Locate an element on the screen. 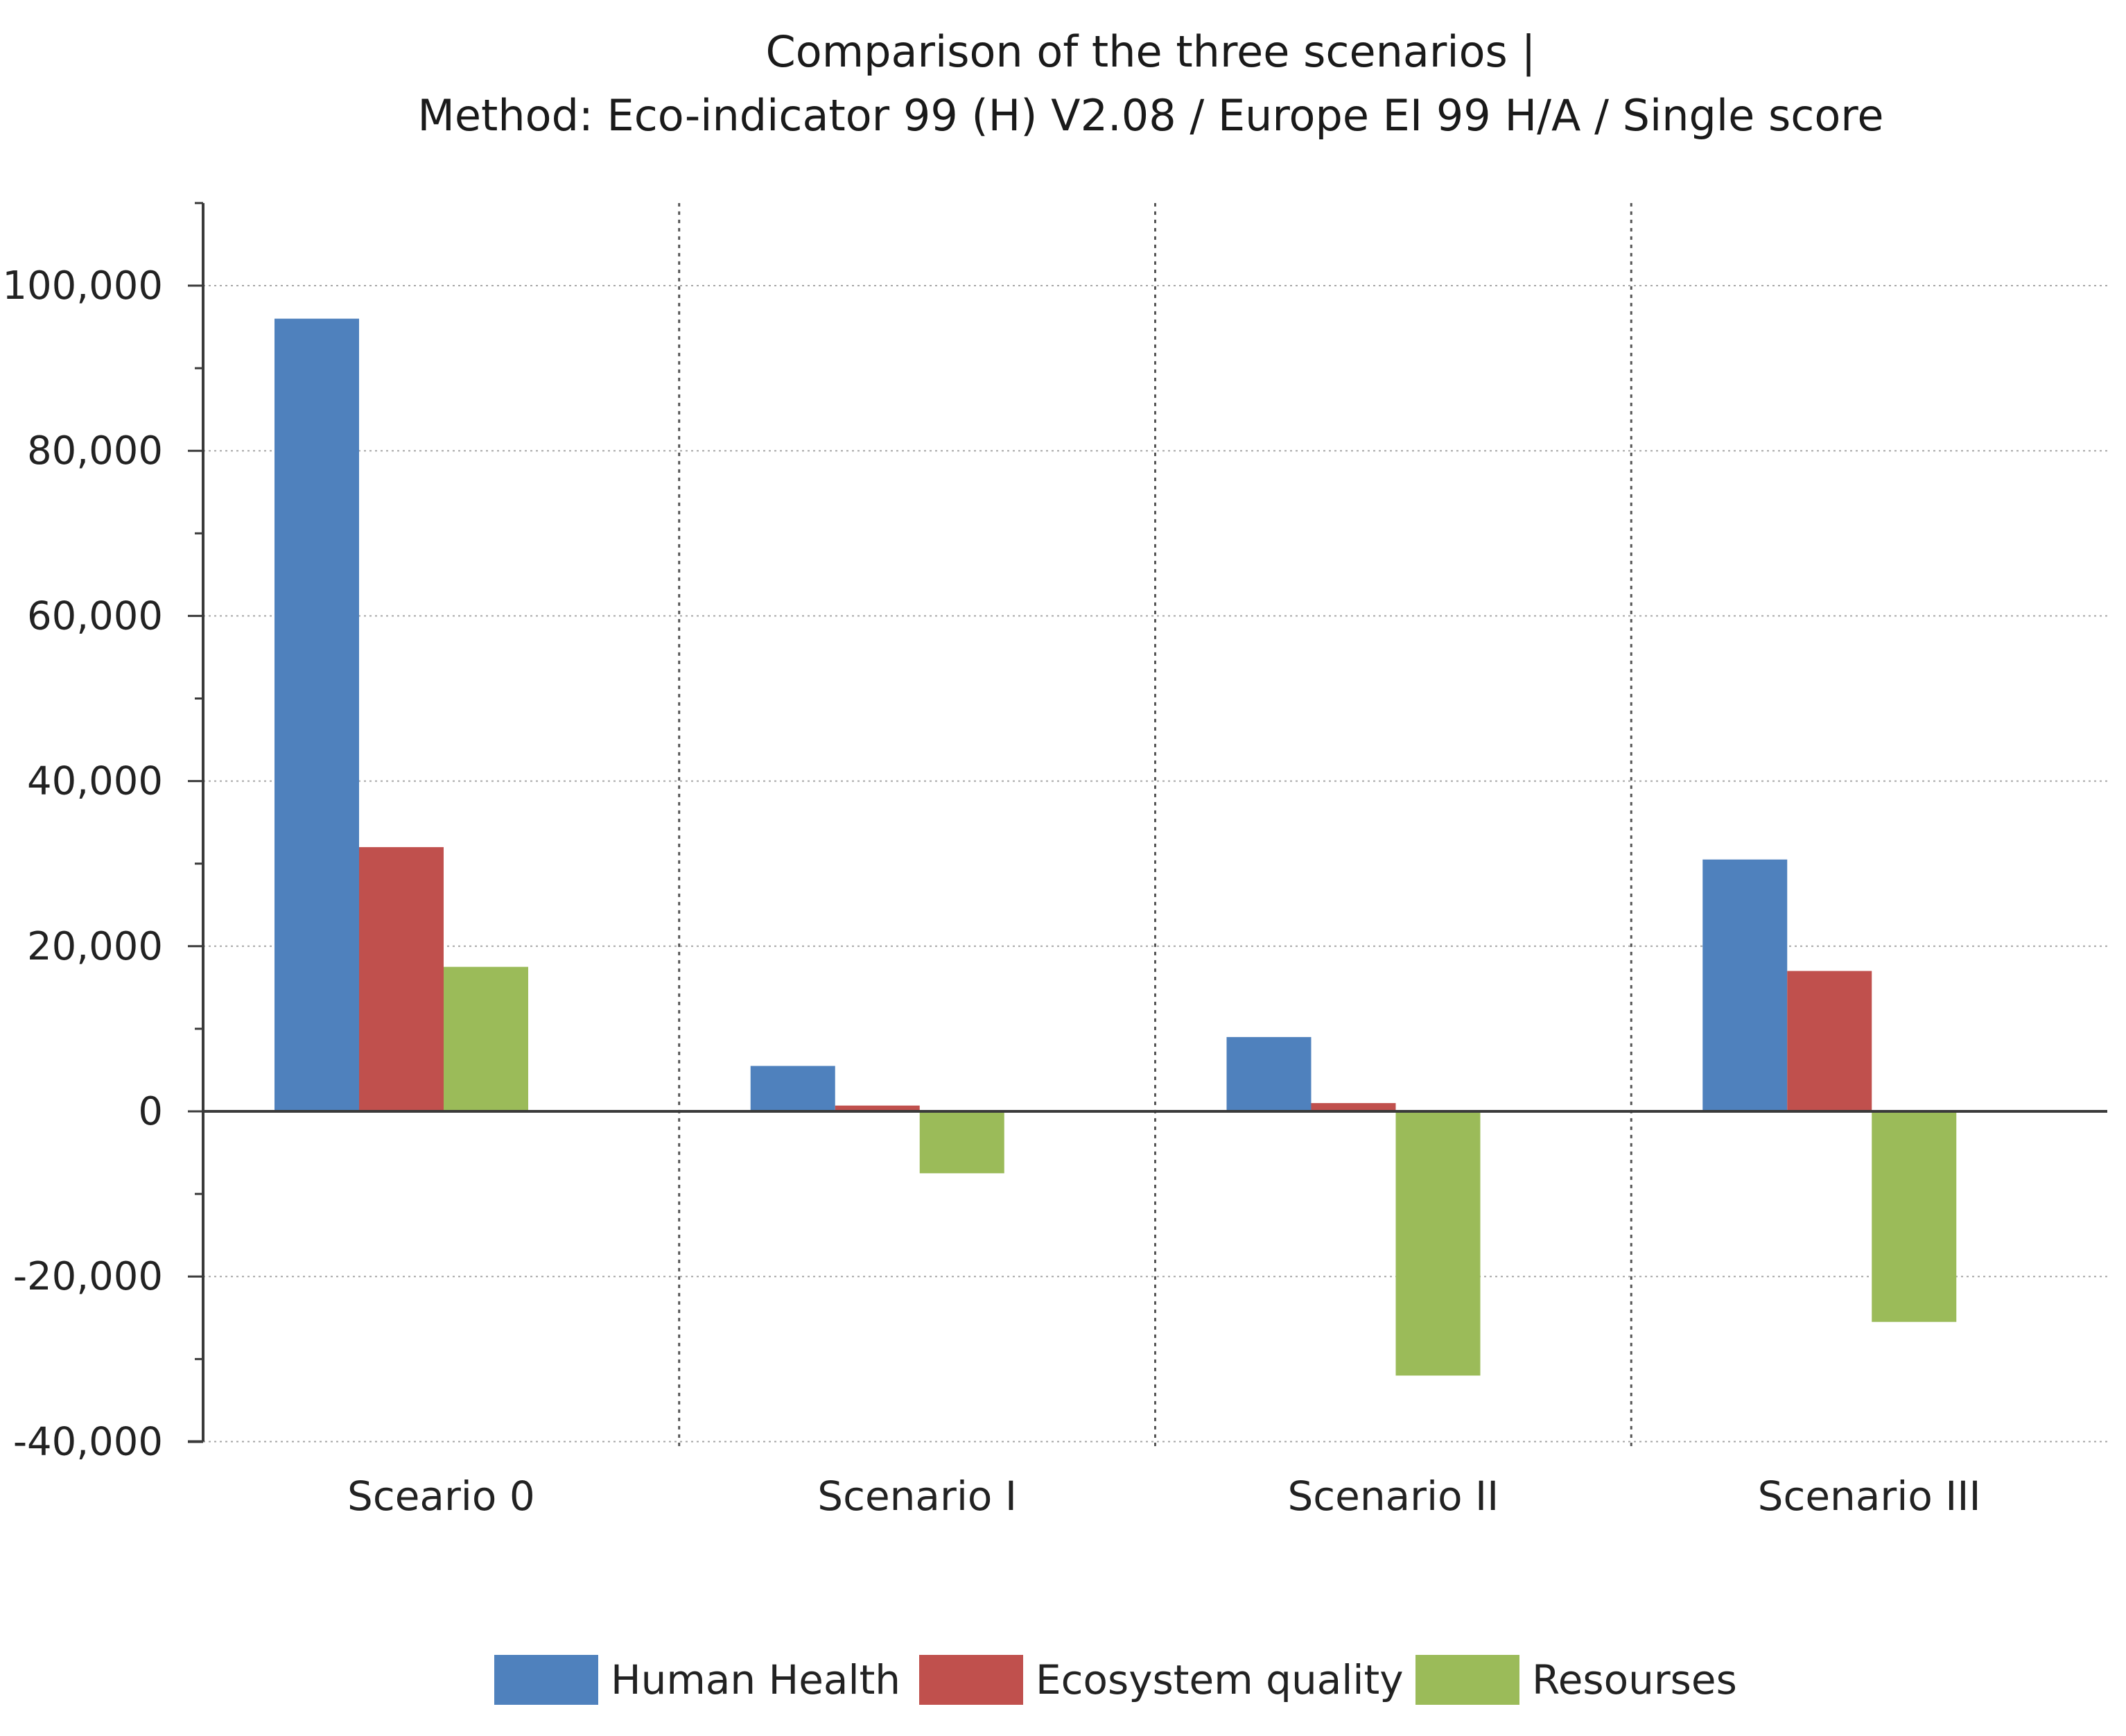  y-tick-label: 20,000 is located at coordinates (95, 947).